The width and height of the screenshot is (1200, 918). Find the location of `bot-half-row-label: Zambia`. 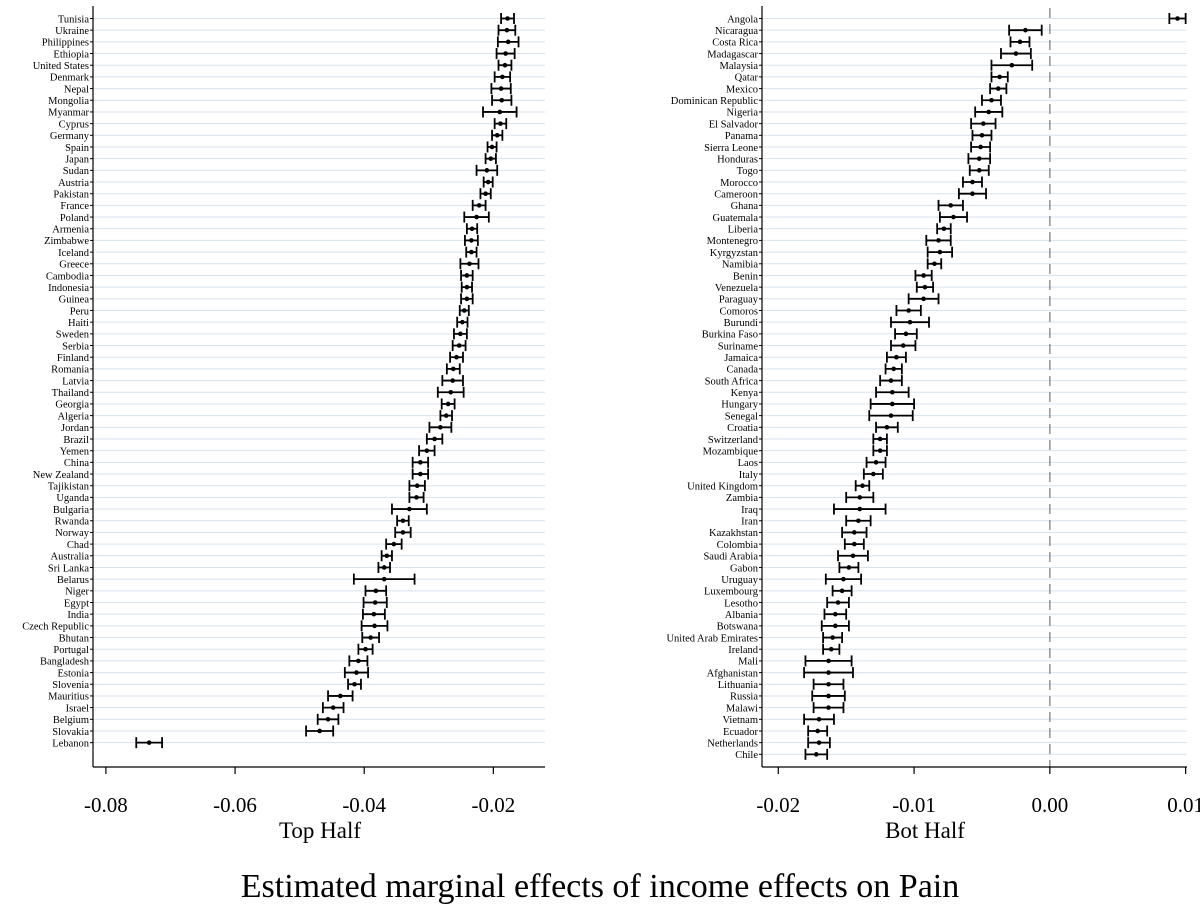

bot-half-row-label: Zambia is located at coordinates (742, 498).